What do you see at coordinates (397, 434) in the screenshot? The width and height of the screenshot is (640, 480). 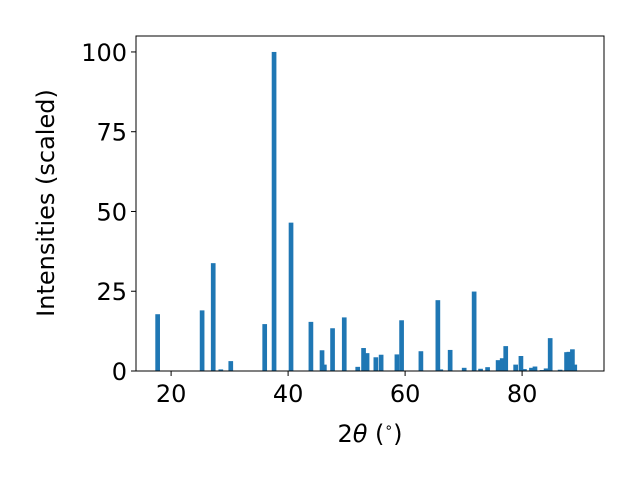 I see `x-axis-title-part-5: )` at bounding box center [397, 434].